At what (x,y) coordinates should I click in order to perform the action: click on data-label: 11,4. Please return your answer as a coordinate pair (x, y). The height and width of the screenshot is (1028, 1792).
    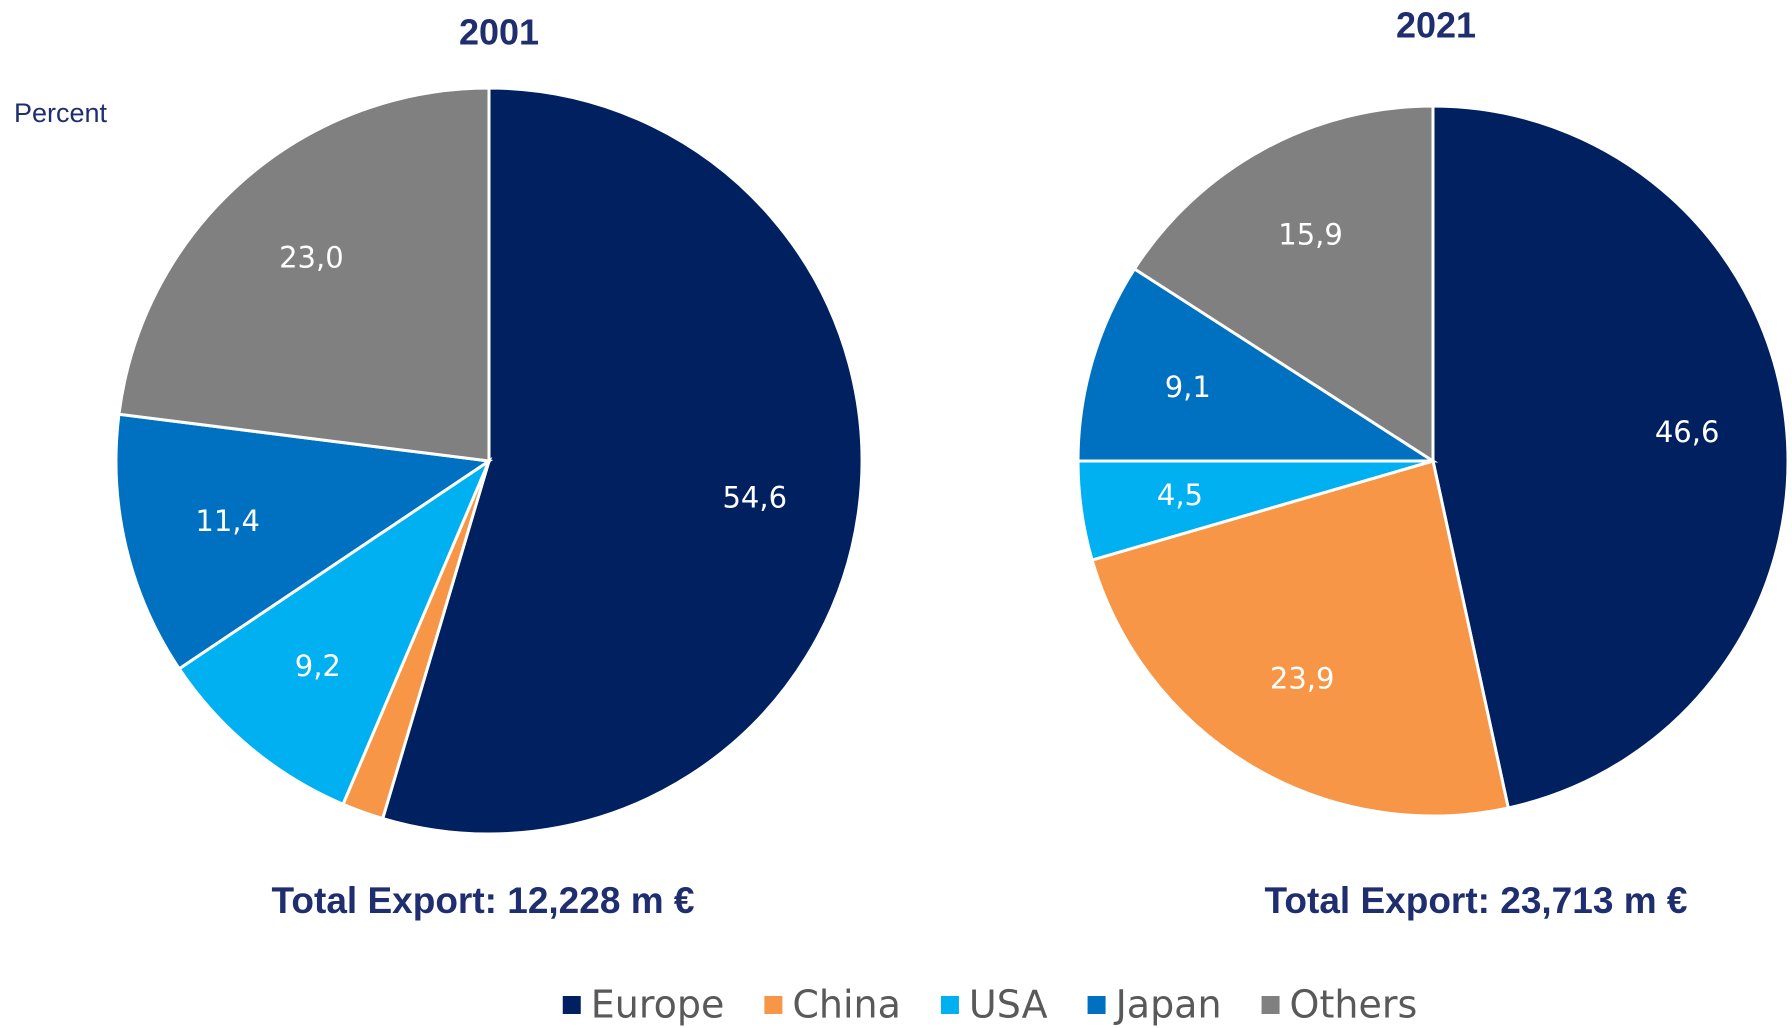
    Looking at the image, I should click on (227, 521).